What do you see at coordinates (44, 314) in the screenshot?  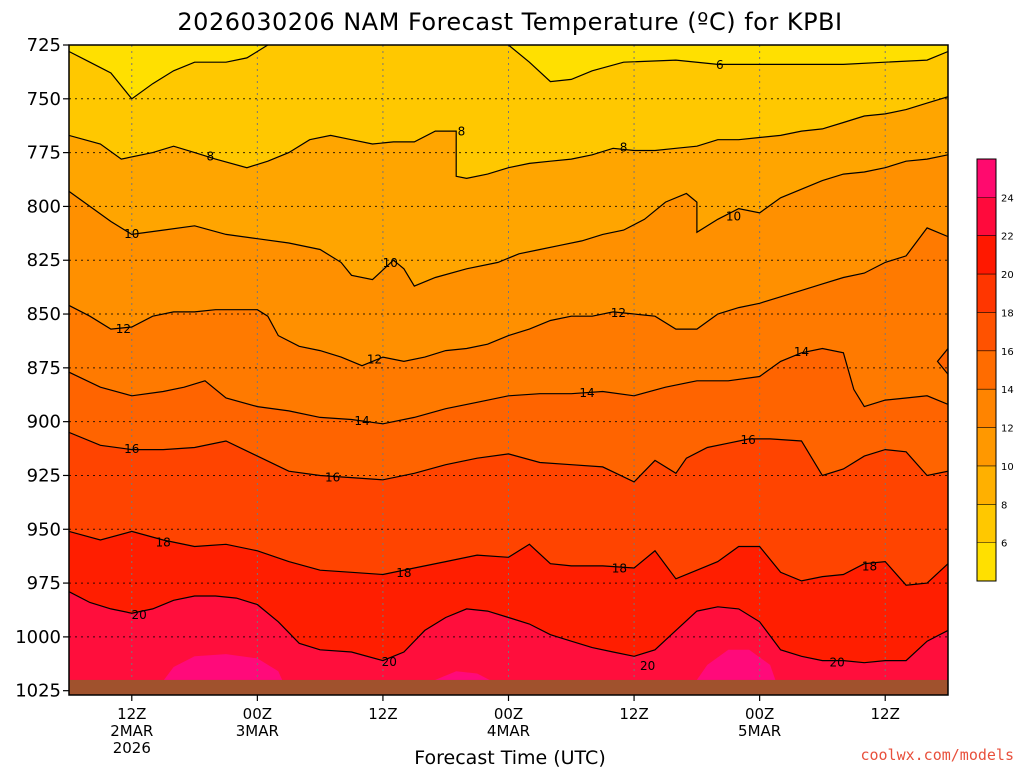 I see `y-tick-label: 850` at bounding box center [44, 314].